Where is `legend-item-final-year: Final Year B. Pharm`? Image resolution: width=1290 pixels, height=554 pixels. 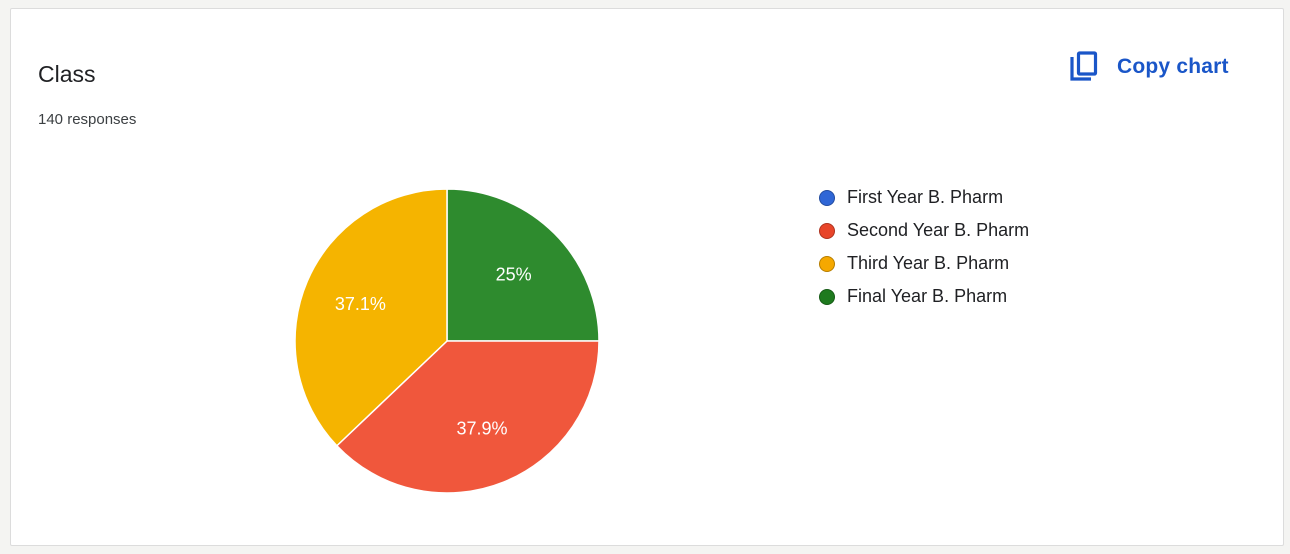
legend-item-final-year: Final Year B. Pharm is located at coordinates (924, 296).